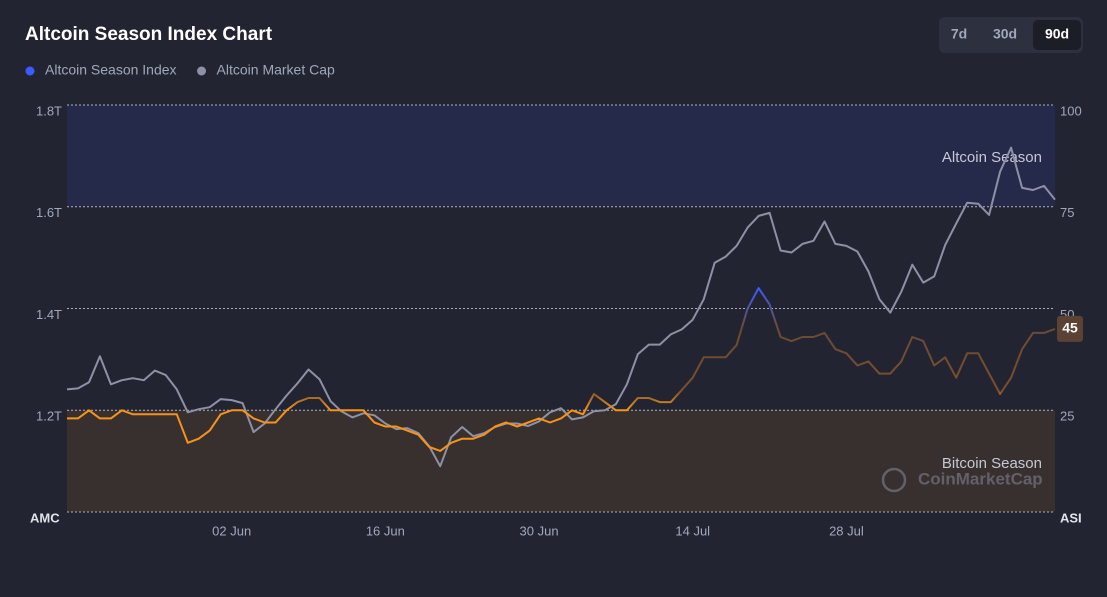  Describe the element at coordinates (1005, 34) in the screenshot. I see `range-button: 30d` at that location.